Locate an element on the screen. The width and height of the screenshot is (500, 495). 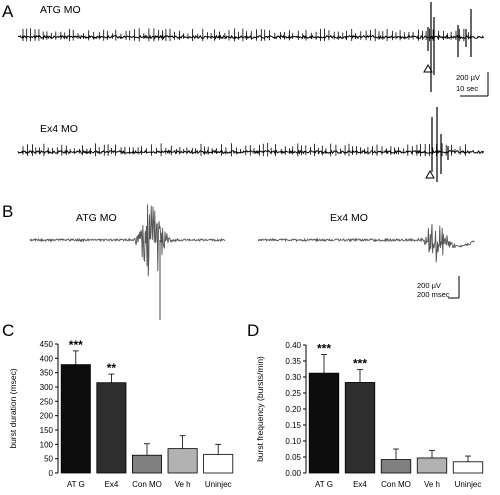
y-tick-label: 50 is located at coordinates (48, 459).